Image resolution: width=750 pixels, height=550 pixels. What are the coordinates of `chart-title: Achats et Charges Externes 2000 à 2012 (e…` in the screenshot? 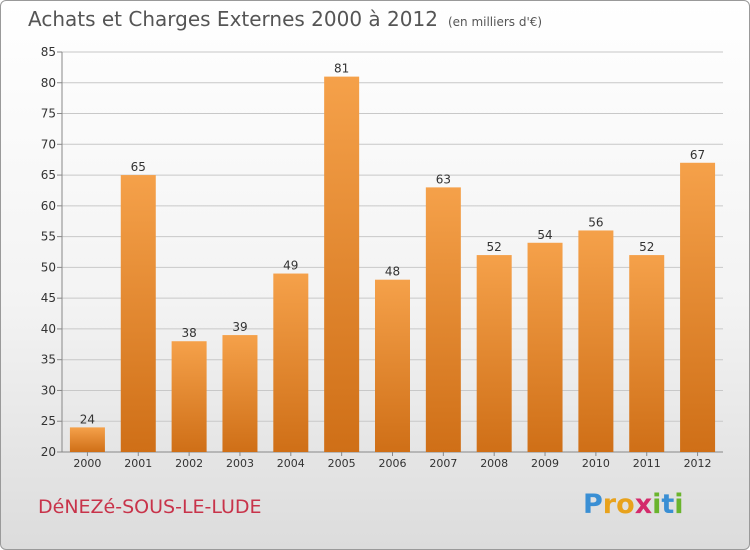 It's located at (285, 19).